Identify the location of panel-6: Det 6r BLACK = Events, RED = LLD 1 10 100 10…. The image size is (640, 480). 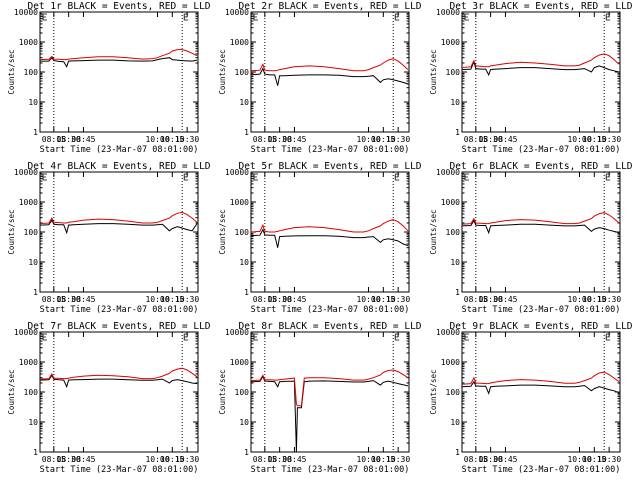
(531, 238).